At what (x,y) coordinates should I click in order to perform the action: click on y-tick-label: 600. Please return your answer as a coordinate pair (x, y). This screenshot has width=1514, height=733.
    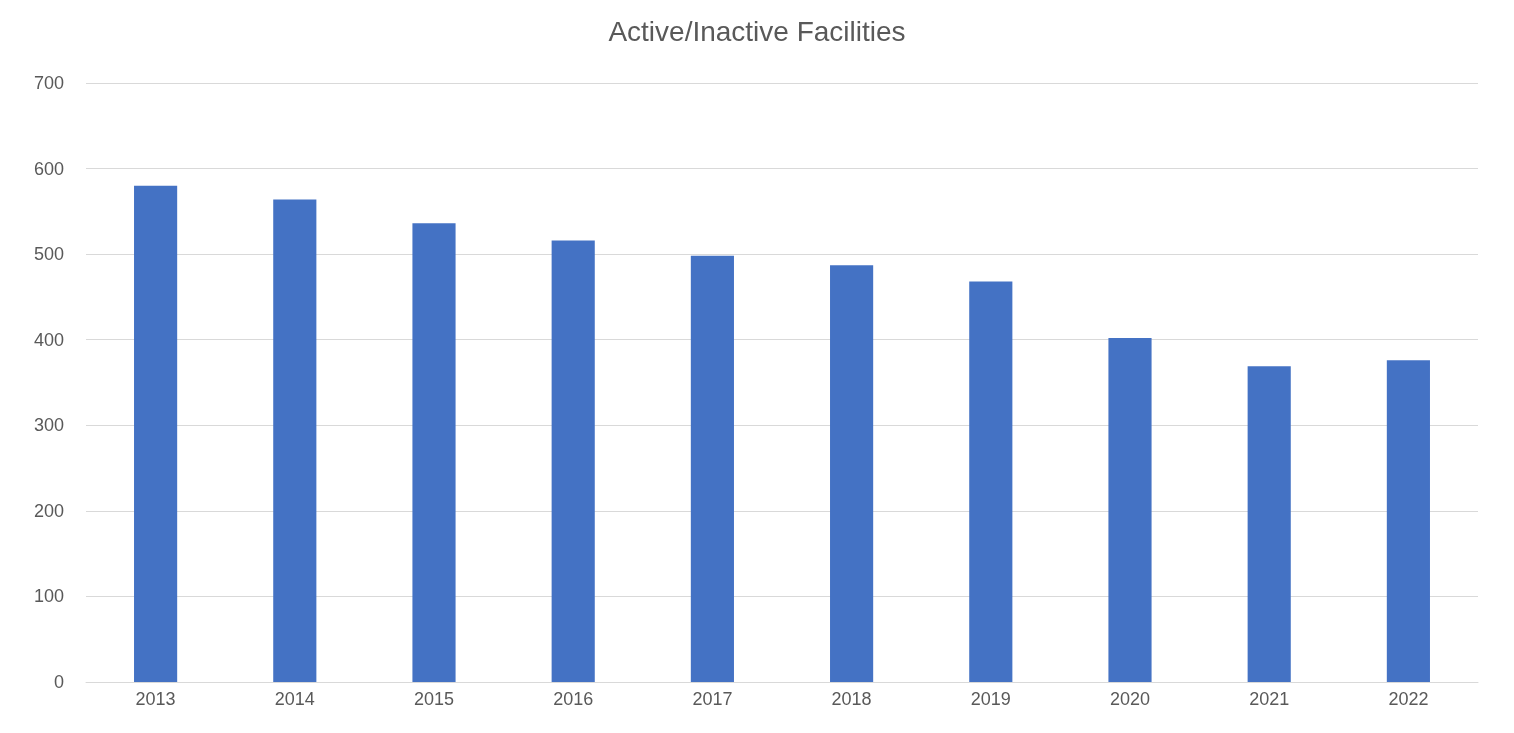
    Looking at the image, I should click on (48, 168).